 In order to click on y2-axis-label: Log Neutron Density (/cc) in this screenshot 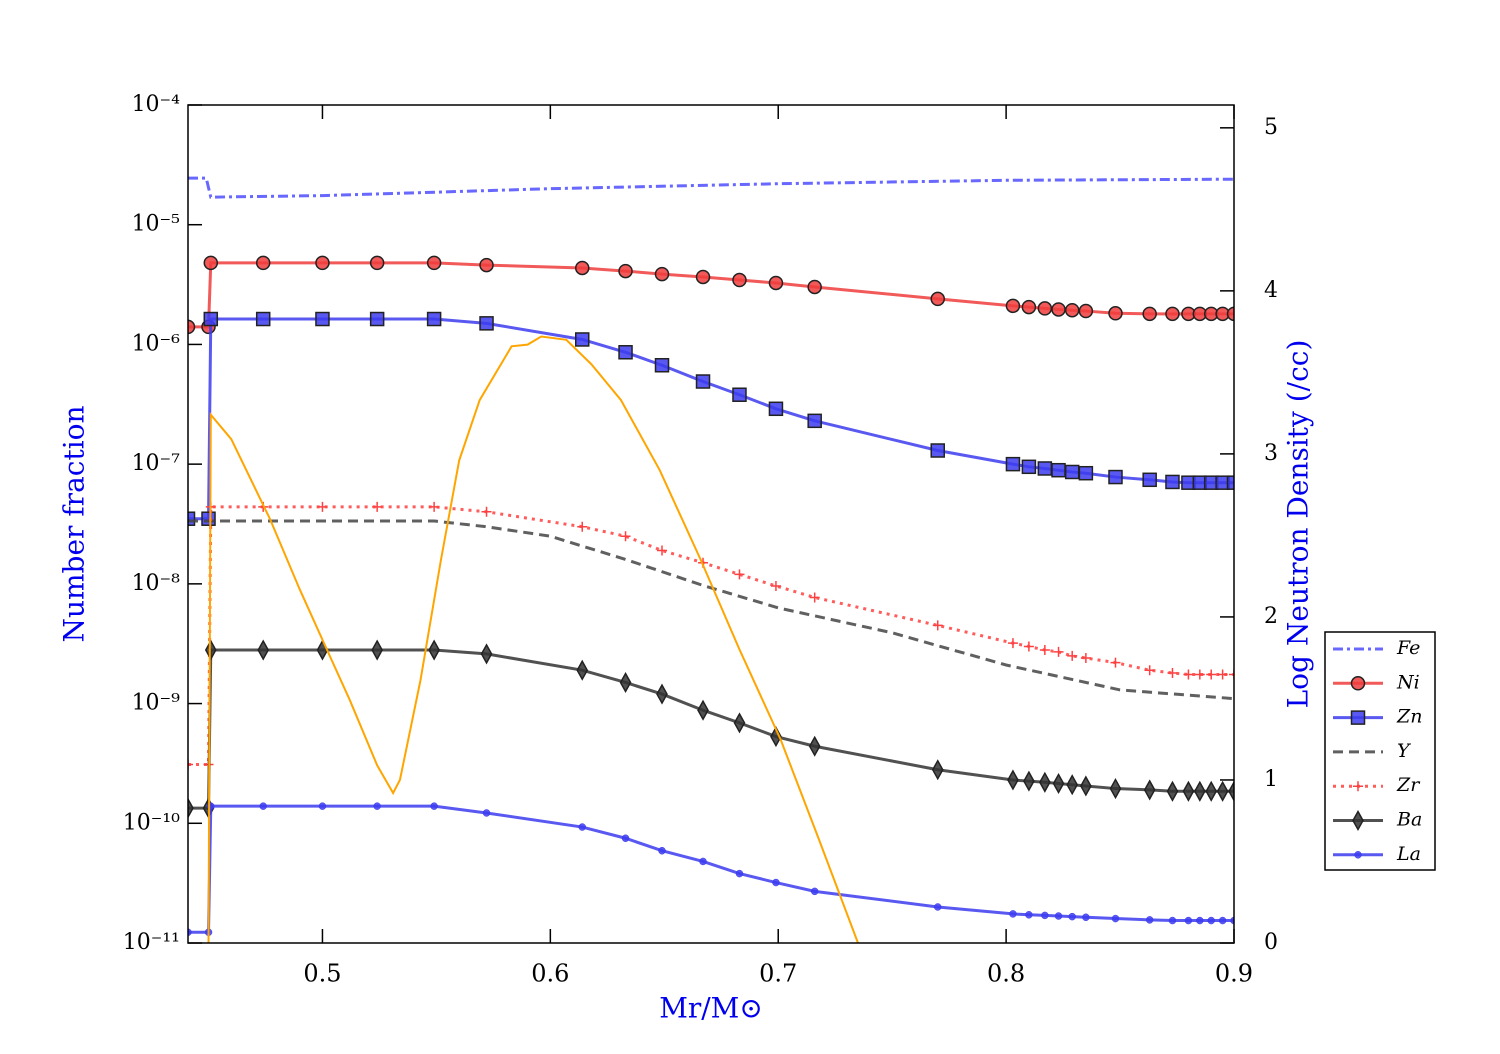, I will do `click(1298, 524)`.